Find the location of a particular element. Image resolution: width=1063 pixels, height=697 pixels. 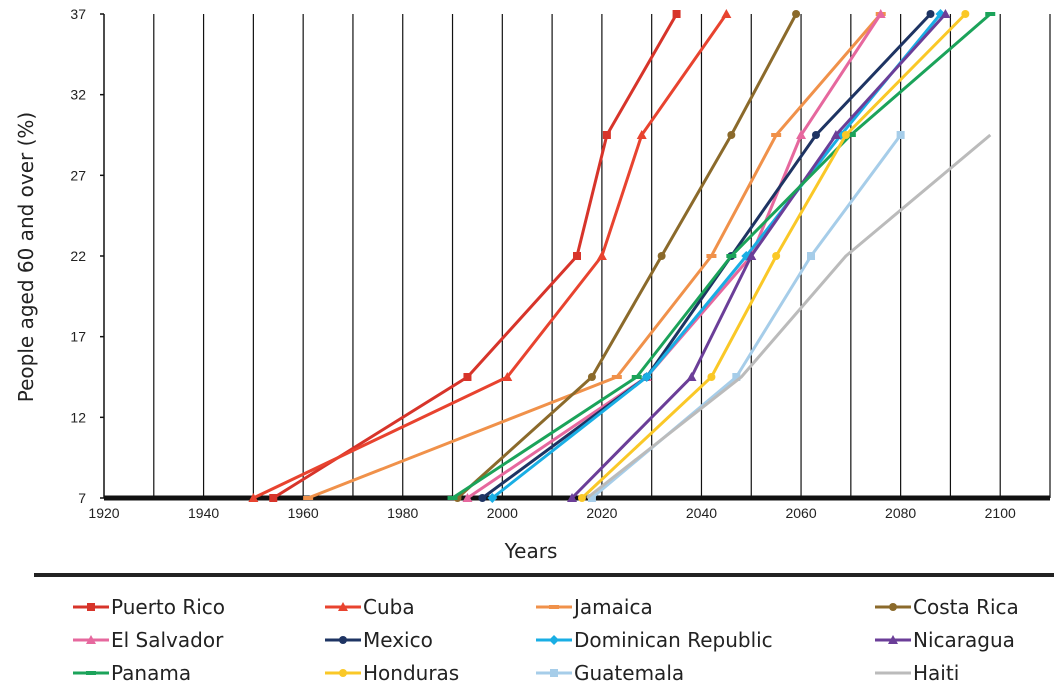

legend-item: Cuba is located at coordinates (370, 607).